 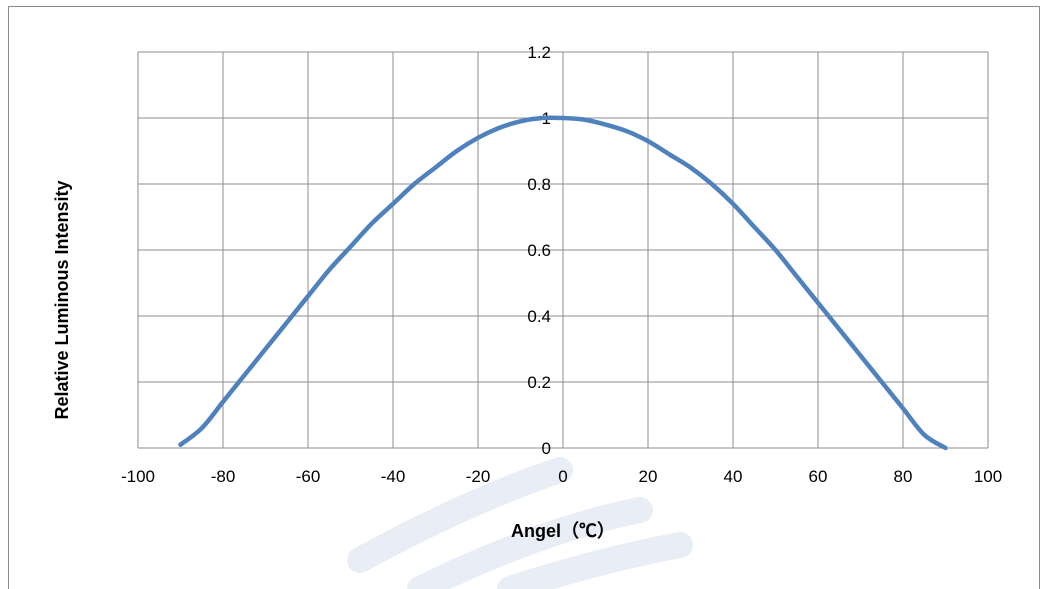 What do you see at coordinates (308, 476) in the screenshot?
I see `x-tick-label: -60` at bounding box center [308, 476].